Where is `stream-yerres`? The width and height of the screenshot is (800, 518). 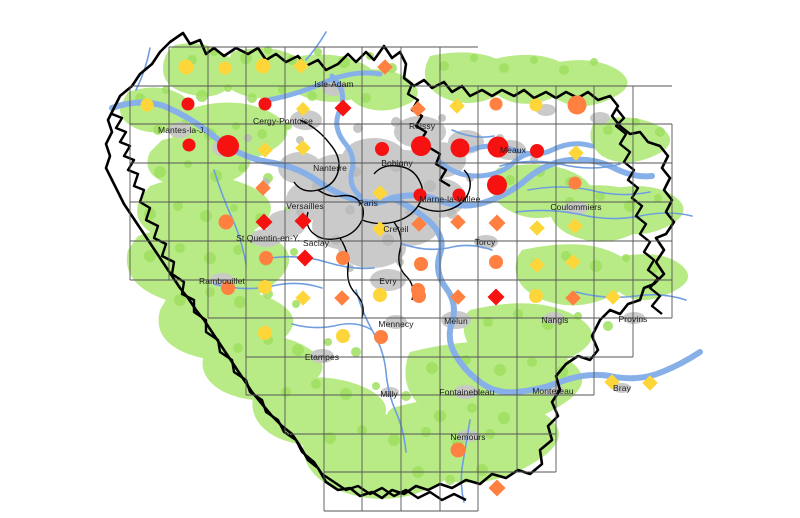 stream-yerres is located at coordinates (447, 247).